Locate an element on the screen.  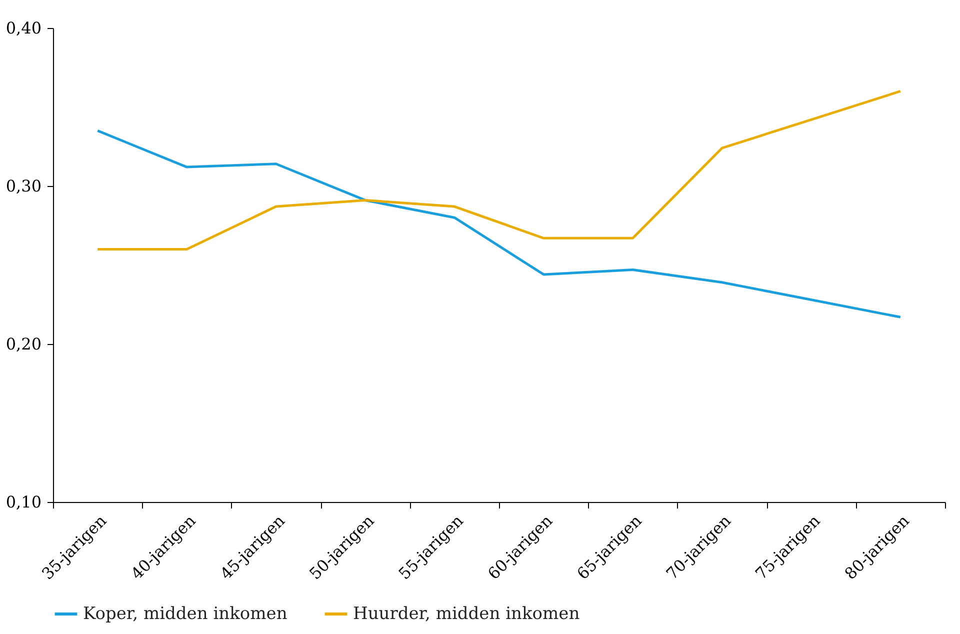
legend-label: Koper, midden inkomen is located at coordinates (185, 614).